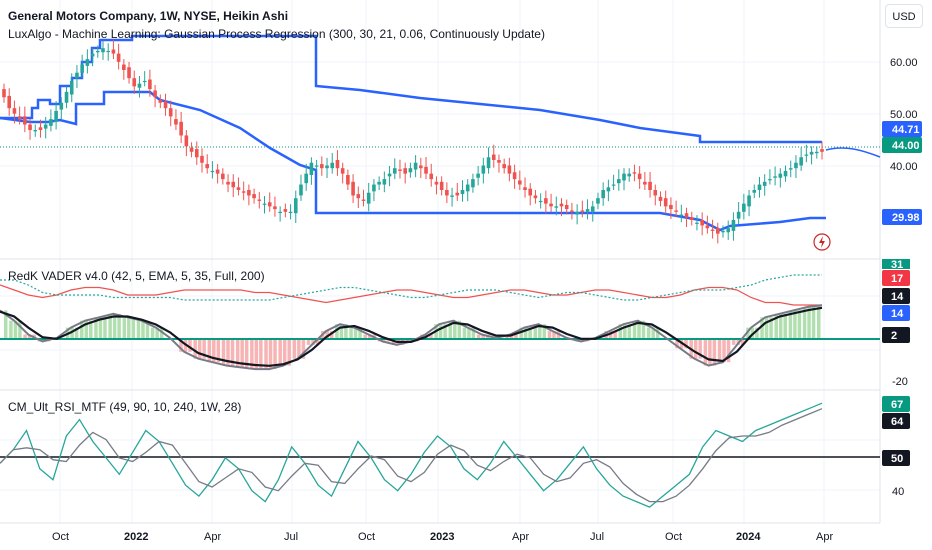 This screenshot has height=550, width=932. I want to click on time-tick-label: Oct, so click(673, 537).